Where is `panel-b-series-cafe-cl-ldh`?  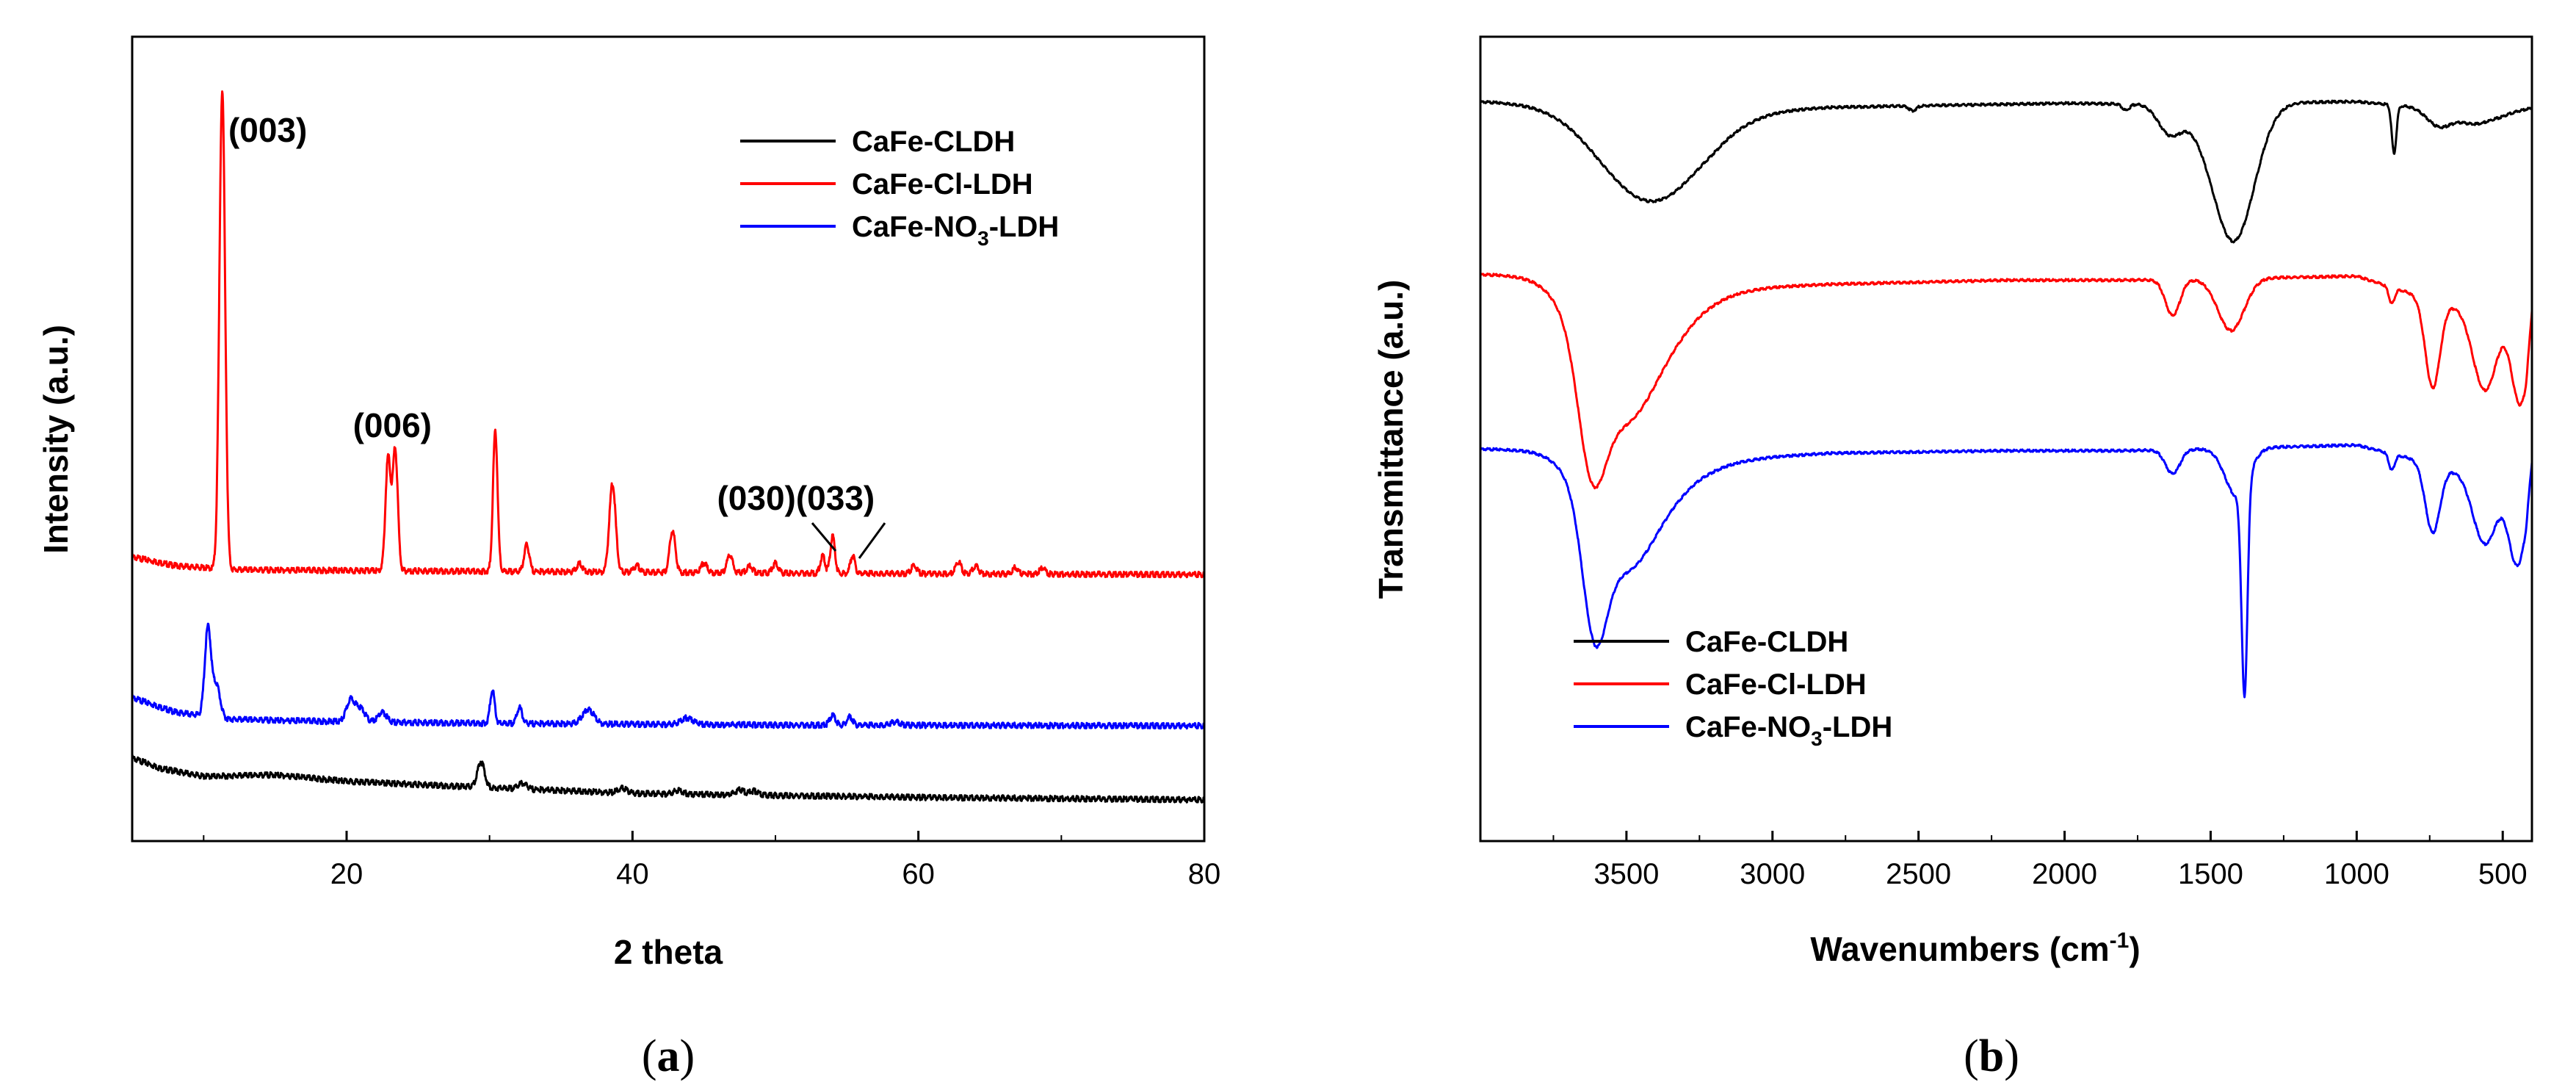 panel-b-series-cafe-cl-ldh is located at coordinates (2006, 381).